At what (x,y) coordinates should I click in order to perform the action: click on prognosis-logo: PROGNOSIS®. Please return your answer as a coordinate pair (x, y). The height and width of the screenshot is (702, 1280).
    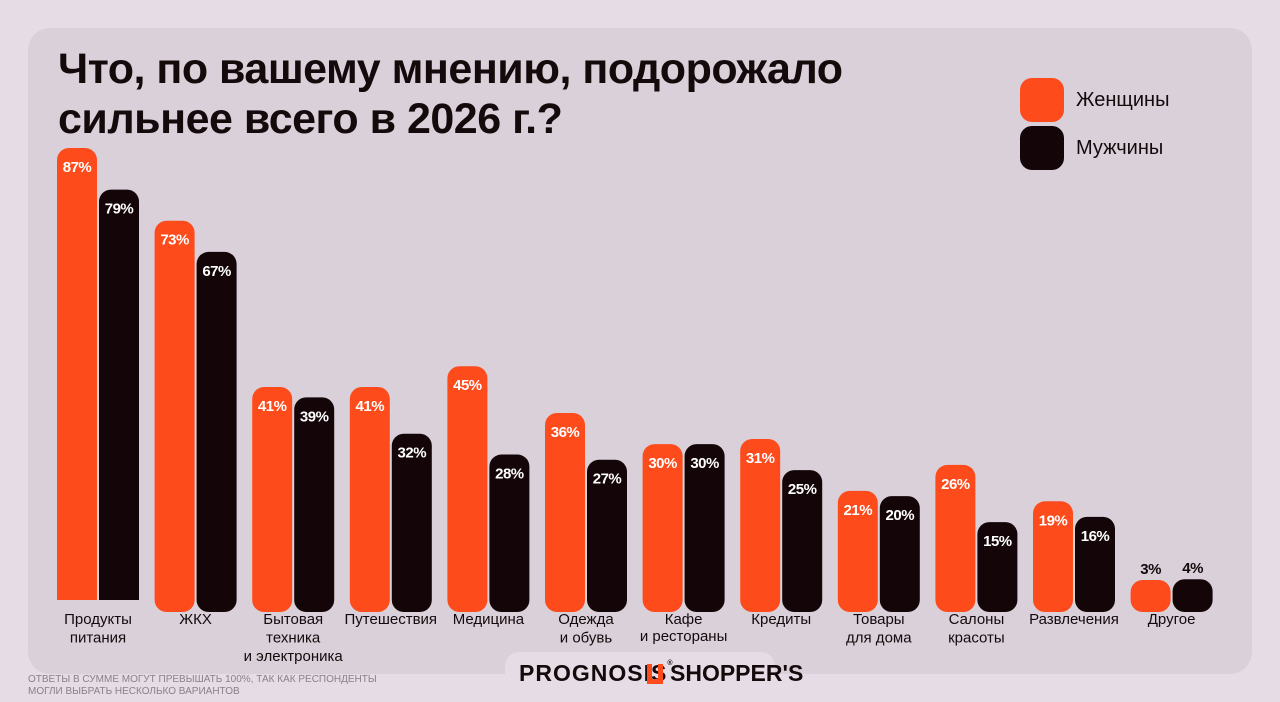
    Looking at the image, I should click on (596, 673).